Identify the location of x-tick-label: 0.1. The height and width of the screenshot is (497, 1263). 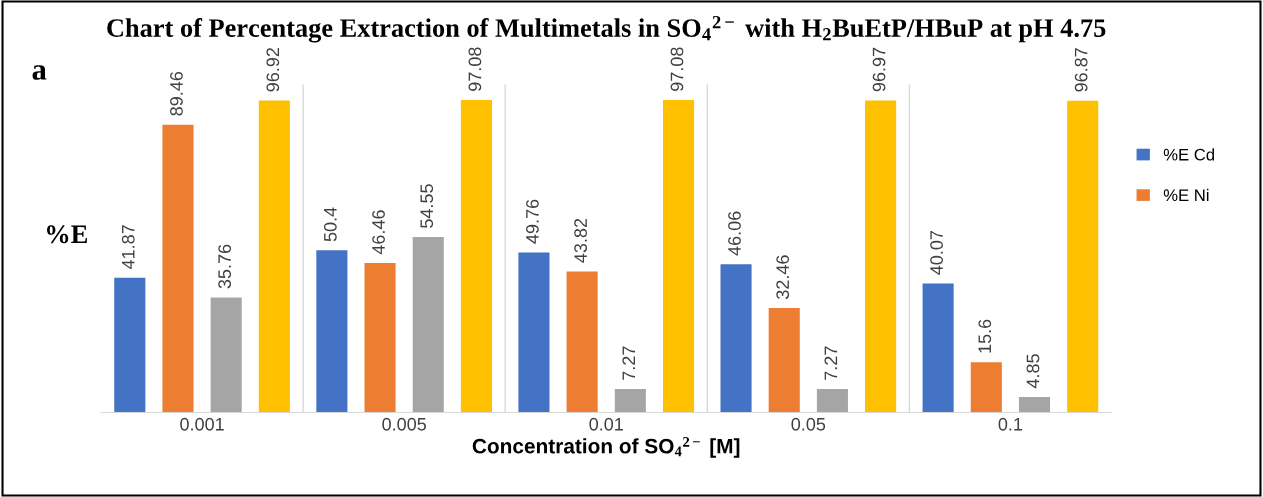
(1010, 424).